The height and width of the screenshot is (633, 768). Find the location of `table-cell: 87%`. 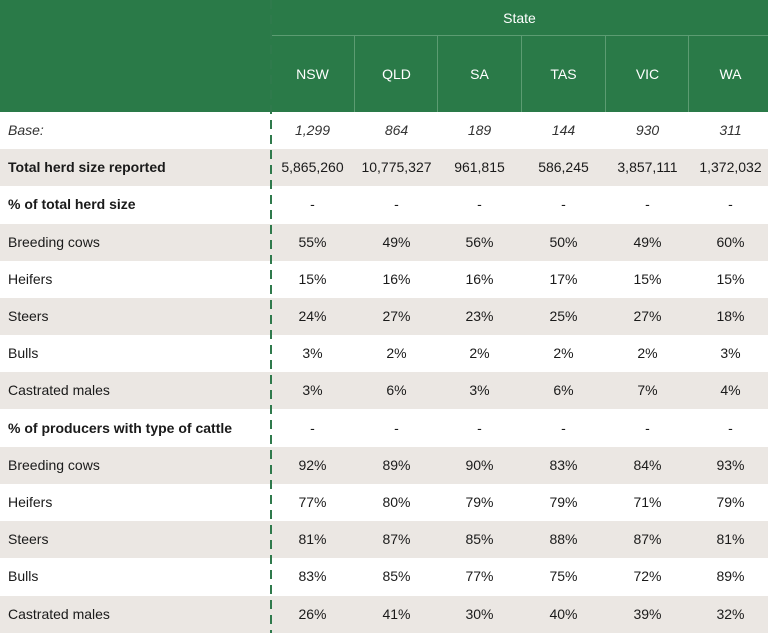

table-cell: 87% is located at coordinates (396, 539).